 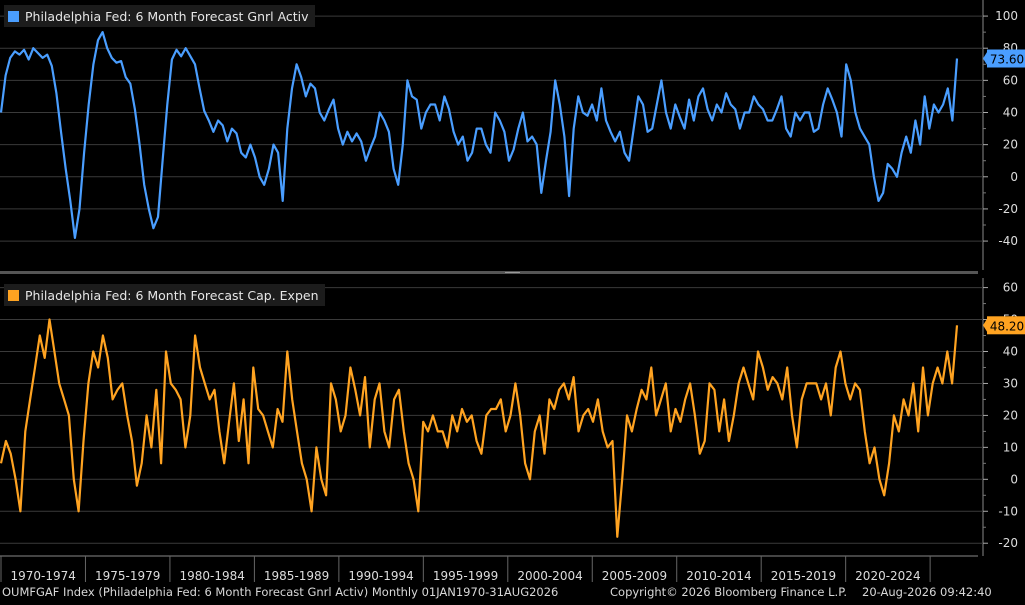 What do you see at coordinates (489, 272) in the screenshot?
I see `panel-separator` at bounding box center [489, 272].